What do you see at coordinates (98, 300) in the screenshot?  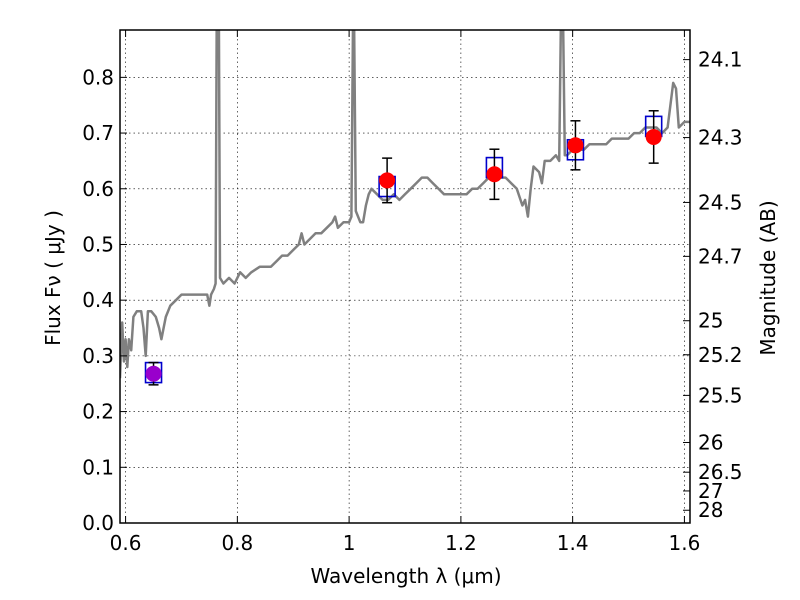 I see `y-tick-label: 0.4` at bounding box center [98, 300].